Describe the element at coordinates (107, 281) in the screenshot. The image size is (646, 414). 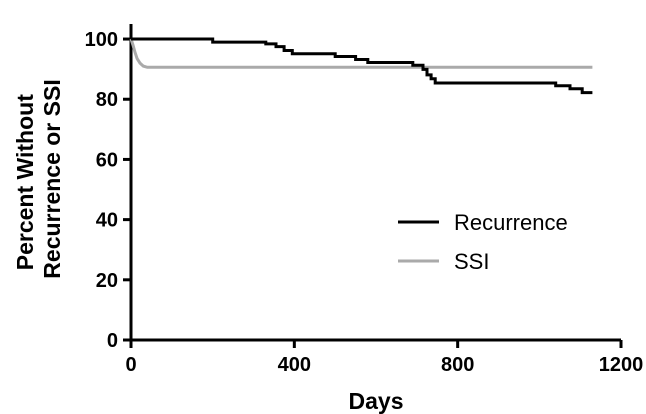
I see `y-tick-label: 20` at that location.